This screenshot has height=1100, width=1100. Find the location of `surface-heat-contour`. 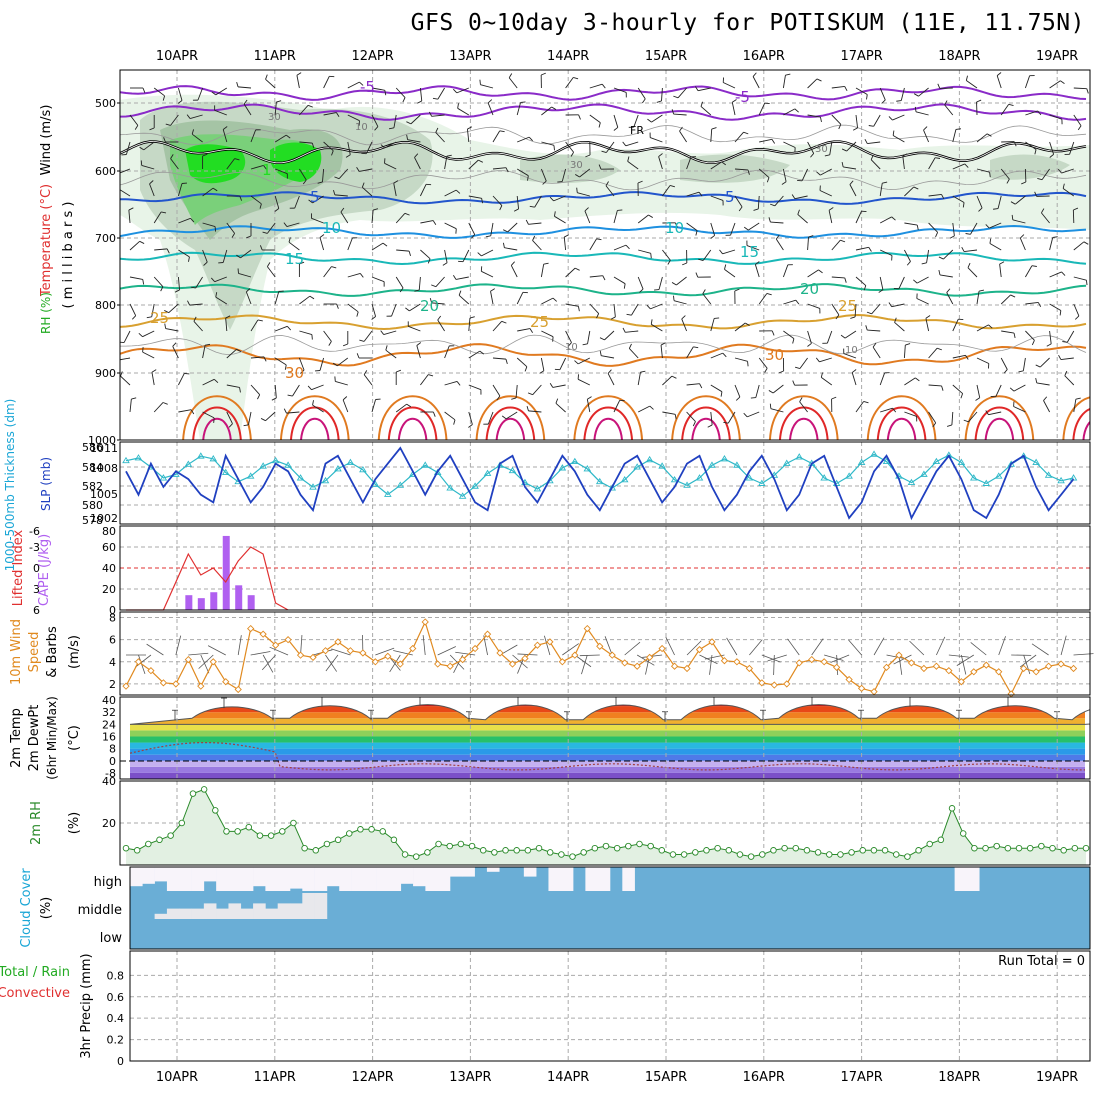

surface-heat-contour is located at coordinates (706, 423).